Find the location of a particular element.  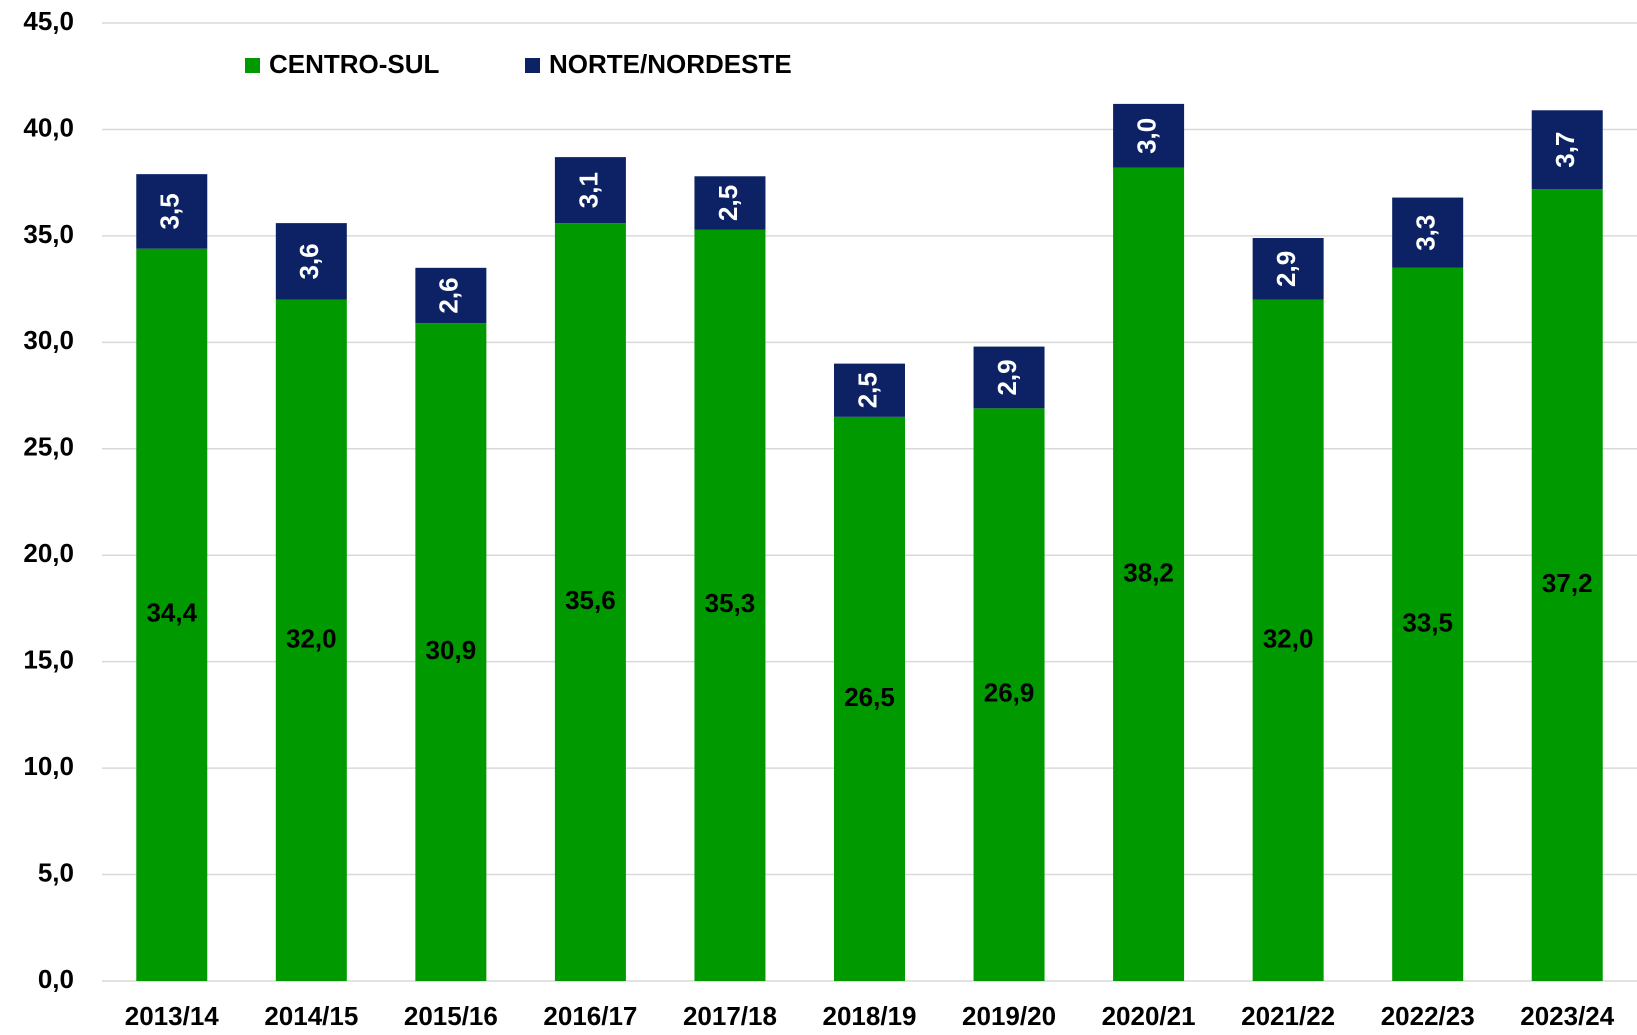

data-label: 35,3 is located at coordinates (730, 603).